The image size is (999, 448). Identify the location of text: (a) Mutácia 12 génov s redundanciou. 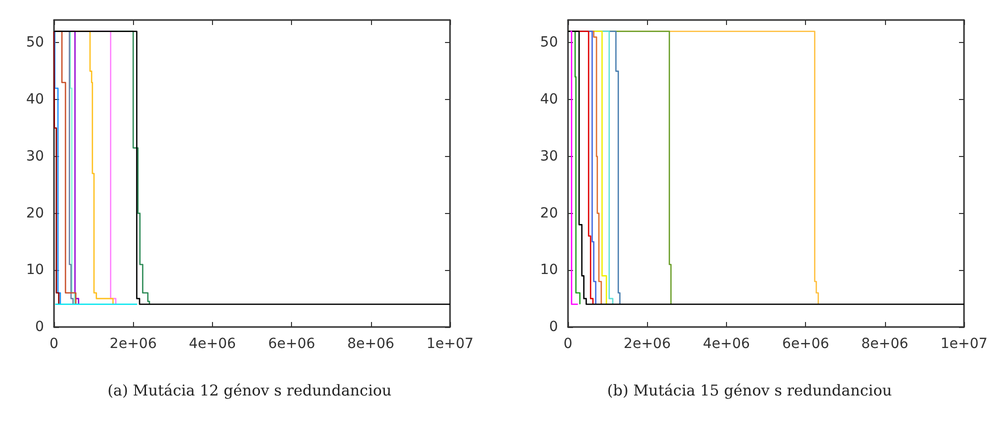
(249, 391).